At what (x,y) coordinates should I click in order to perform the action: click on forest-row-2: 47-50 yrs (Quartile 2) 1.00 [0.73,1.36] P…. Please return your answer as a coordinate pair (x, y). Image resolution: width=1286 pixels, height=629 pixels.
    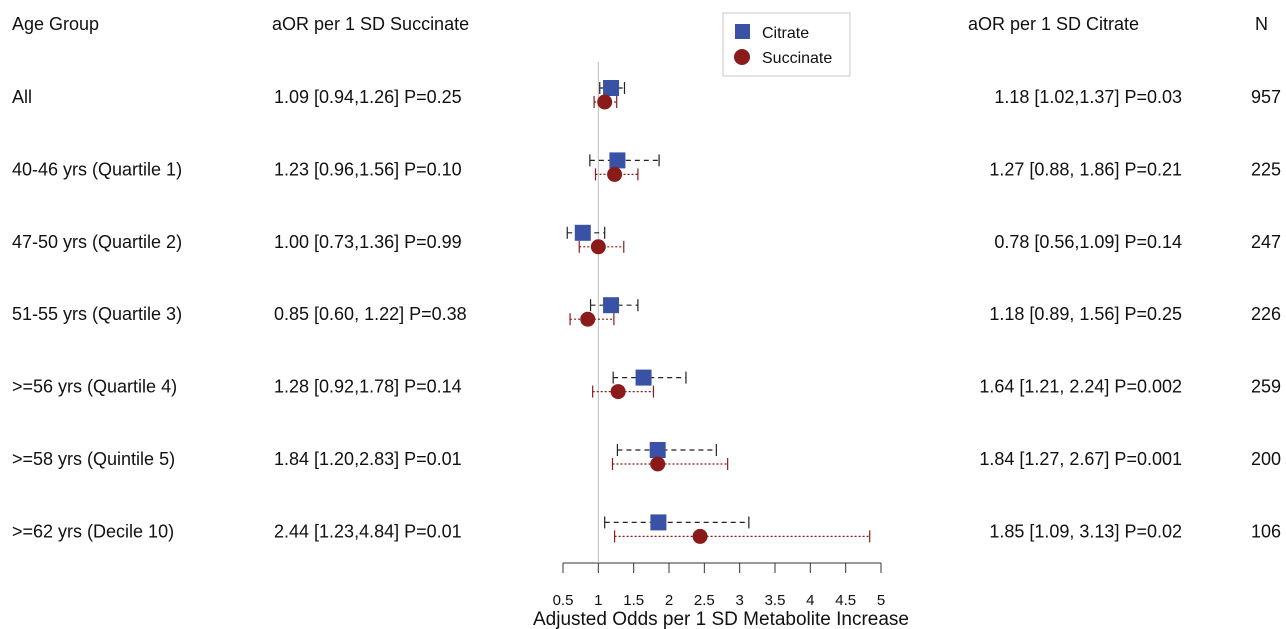
    Looking at the image, I should click on (646, 239).